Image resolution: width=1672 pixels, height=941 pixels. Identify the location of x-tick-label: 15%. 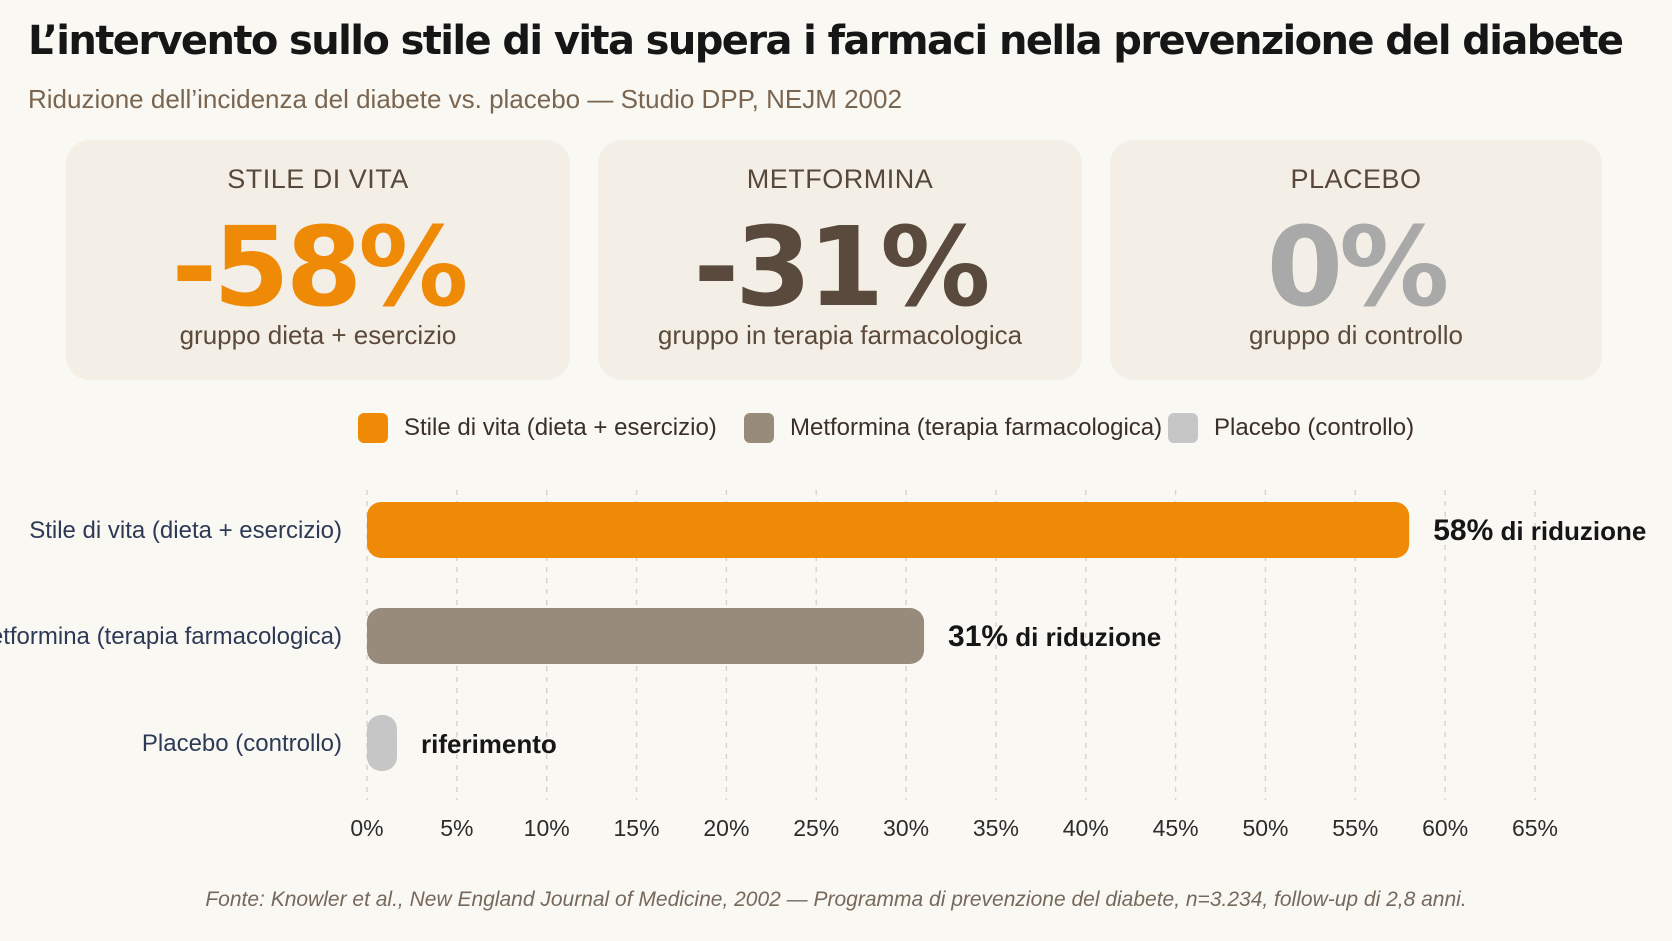
(637, 828).